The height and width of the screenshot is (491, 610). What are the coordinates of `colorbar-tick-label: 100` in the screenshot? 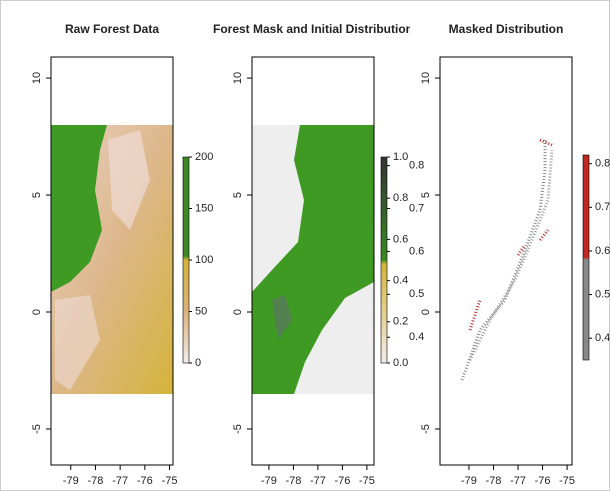 It's located at (204, 260).